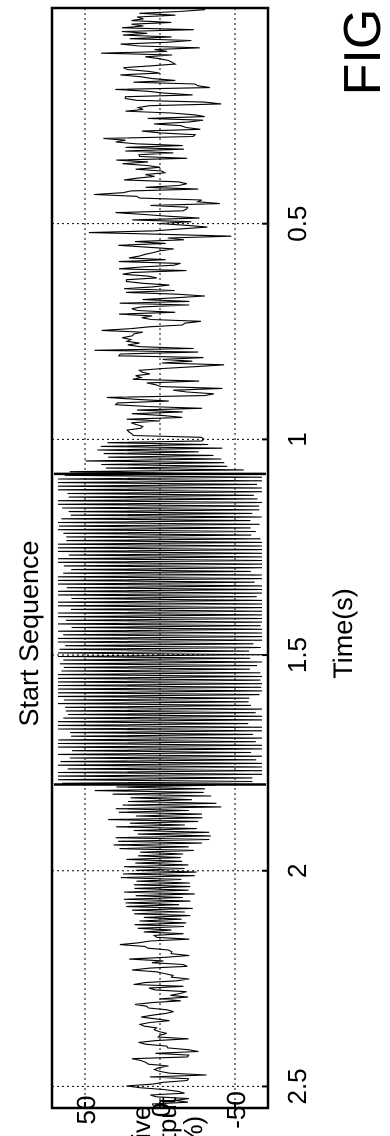 The width and height of the screenshot is (390, 1136). Describe the element at coordinates (297, 224) in the screenshot. I see `x-tick-label-0: 0.5` at that location.